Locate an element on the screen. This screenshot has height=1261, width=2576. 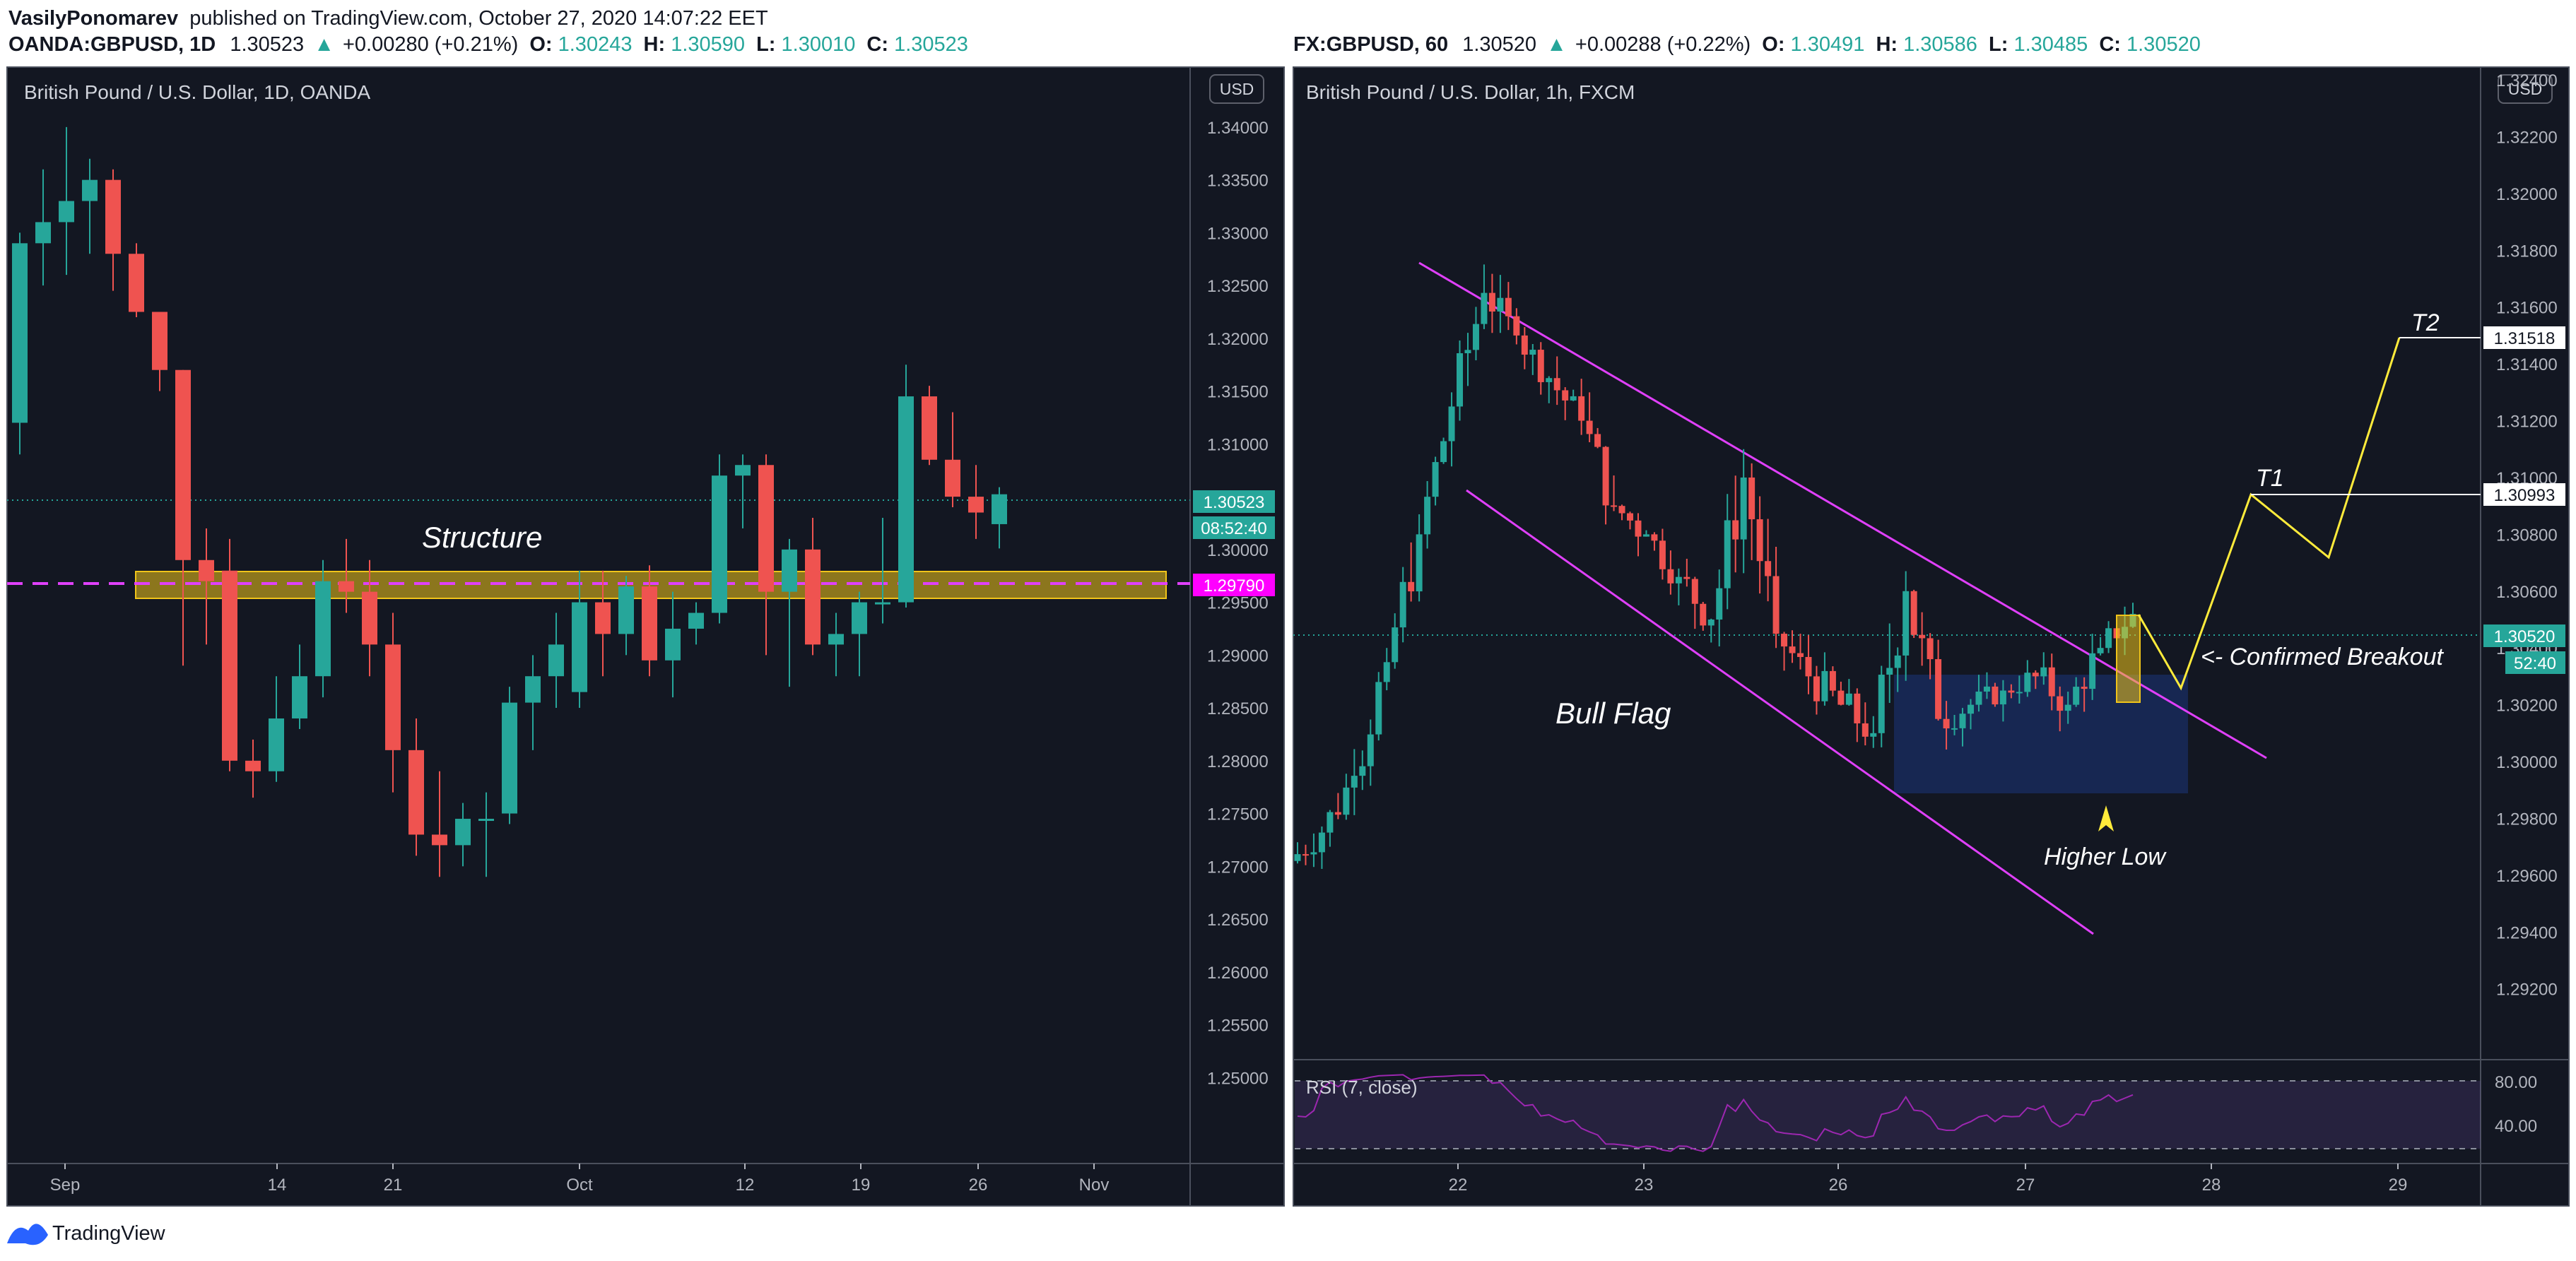
flag-lower-channel is located at coordinates (1780, 712).